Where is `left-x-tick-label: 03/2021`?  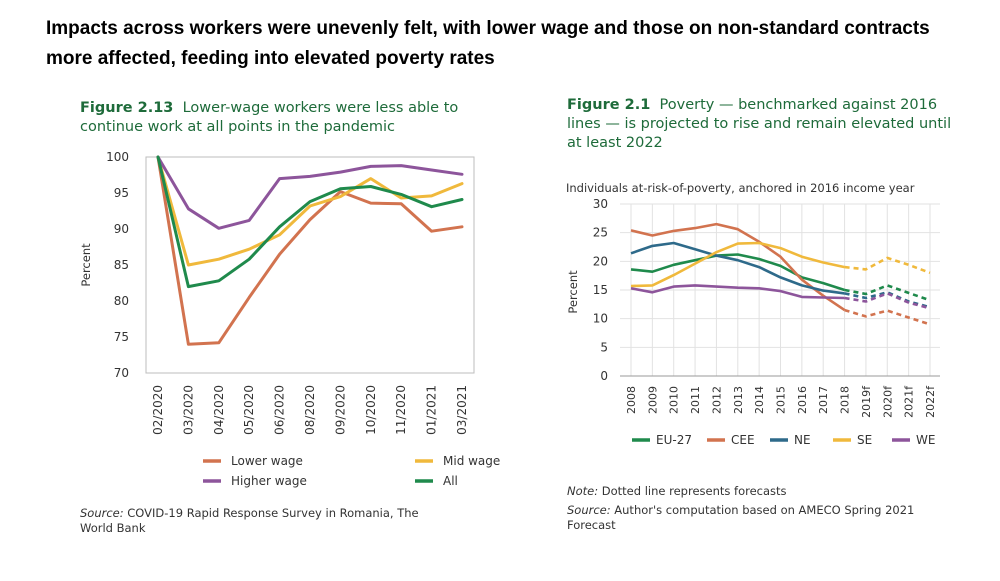 left-x-tick-label: 03/2021 is located at coordinates (462, 410).